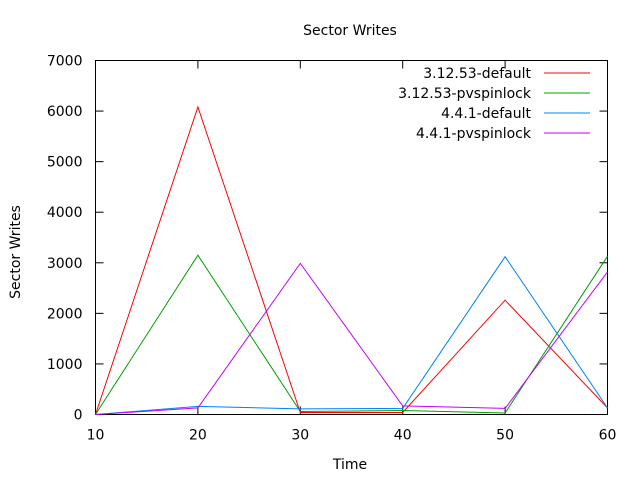 The height and width of the screenshot is (480, 640). What do you see at coordinates (65, 213) in the screenshot?
I see `y-tick-label-4: 4000` at bounding box center [65, 213].